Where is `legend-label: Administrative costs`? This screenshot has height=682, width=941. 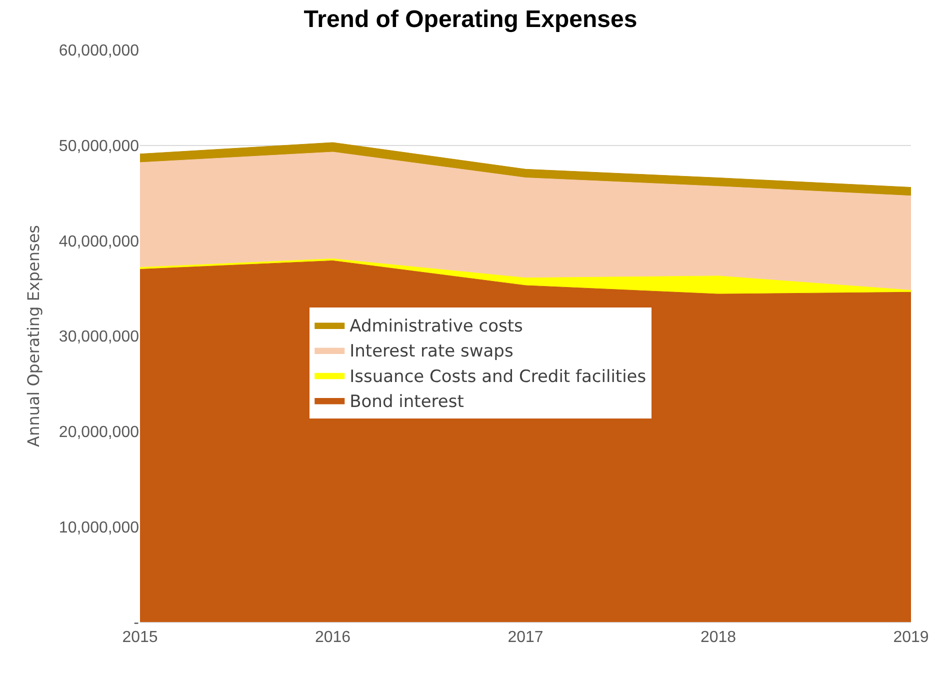
legend-label: Administrative costs is located at coordinates (437, 326).